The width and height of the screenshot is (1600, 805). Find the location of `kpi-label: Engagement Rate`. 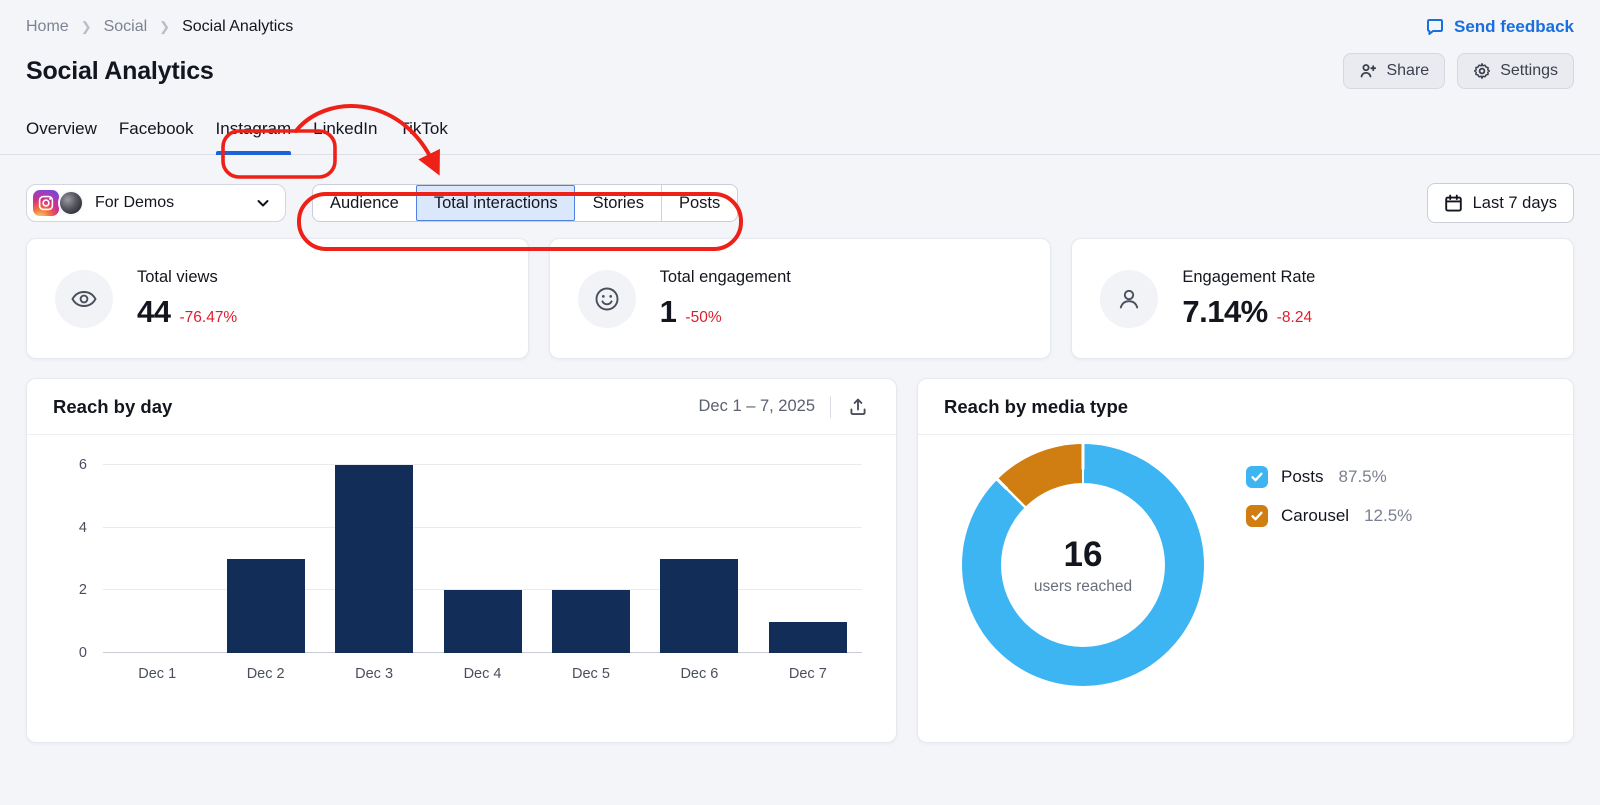

kpi-label: Engagement Rate is located at coordinates (1249, 276).